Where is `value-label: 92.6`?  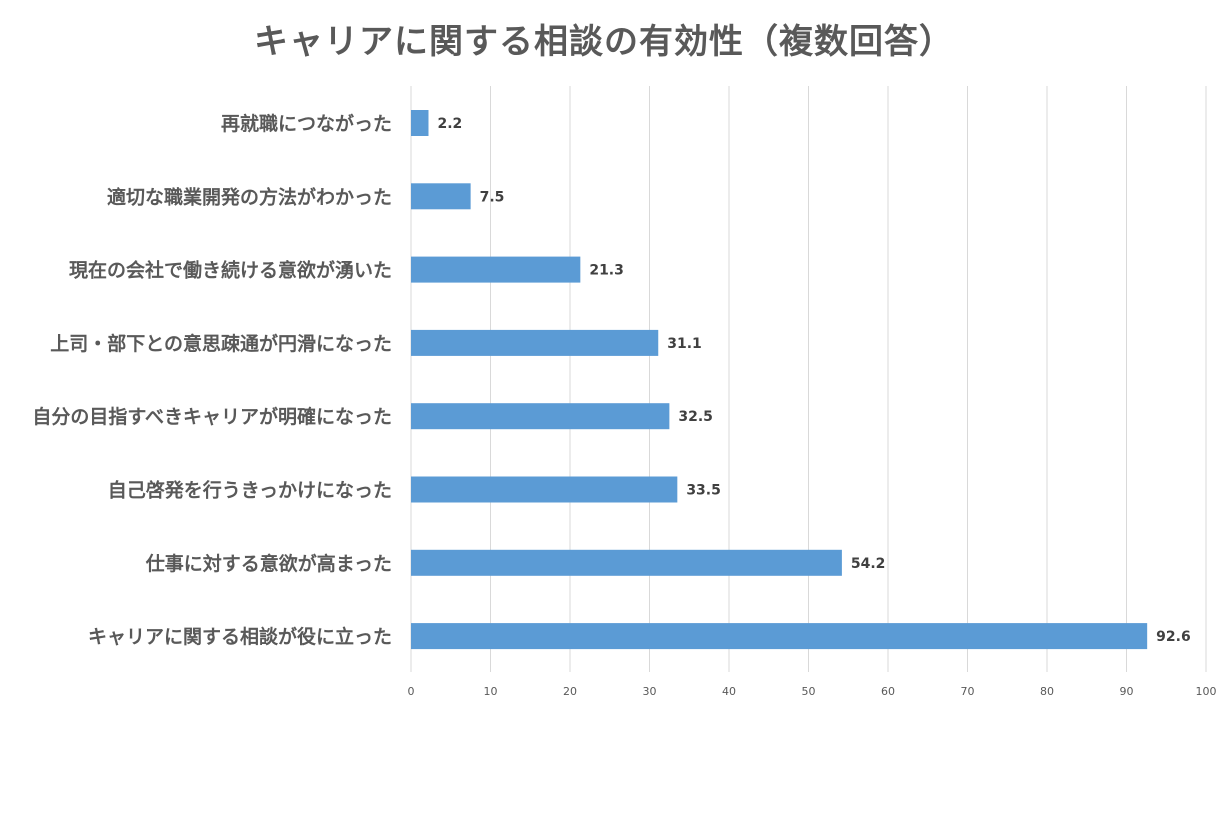 value-label: 92.6 is located at coordinates (1173, 637).